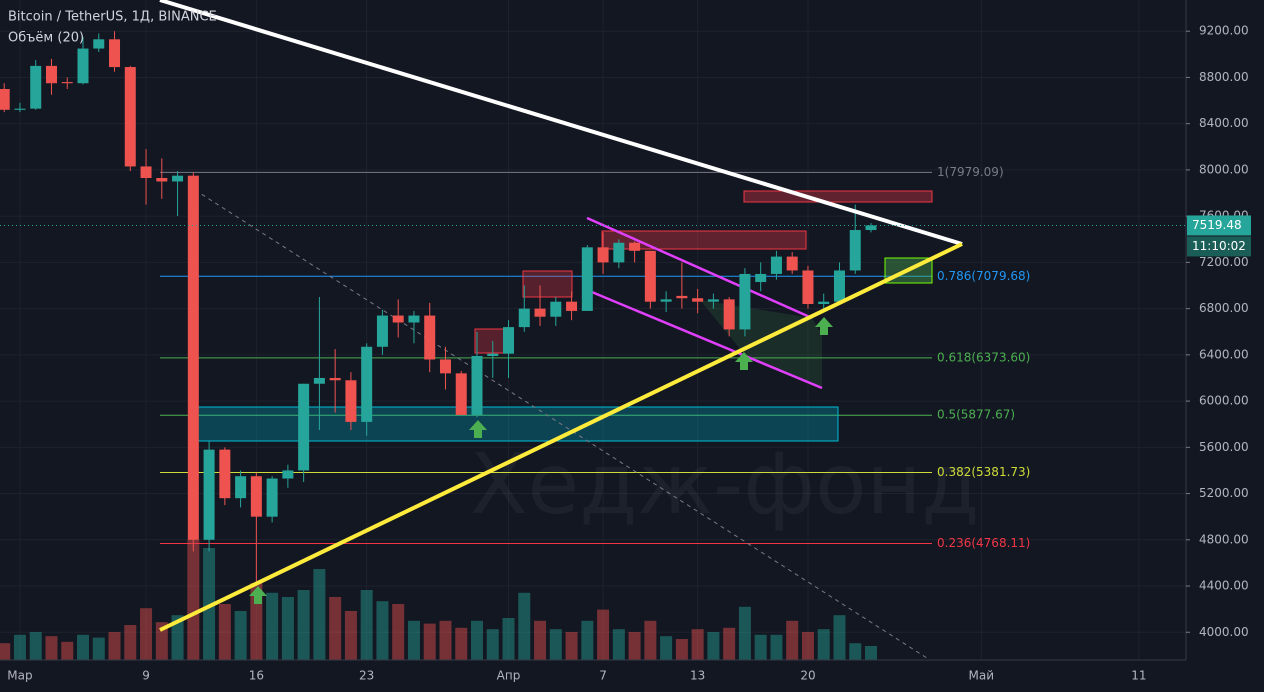 The width and height of the screenshot is (1264, 692). I want to click on y-tick-label: 5200.00, so click(1224, 493).